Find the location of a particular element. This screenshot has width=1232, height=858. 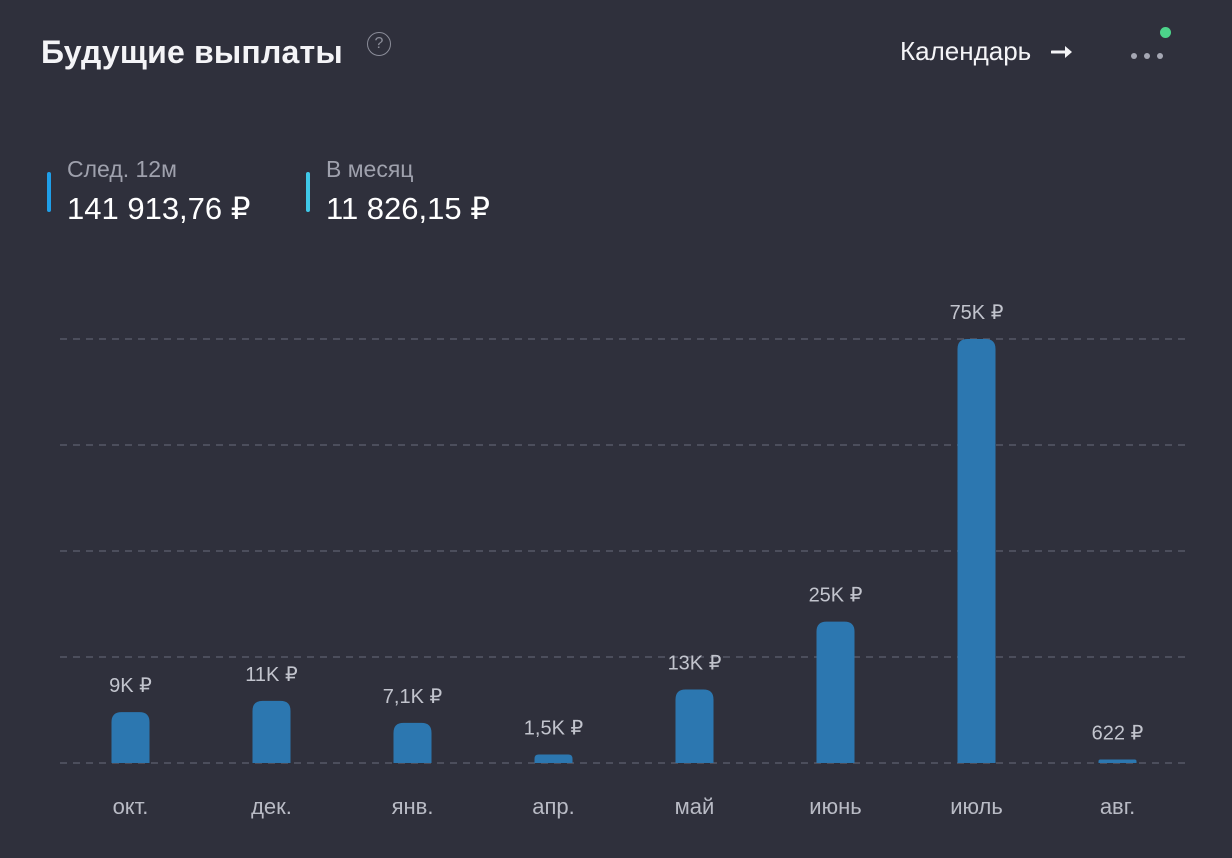

chart-x-tick-label: апр. is located at coordinates (553, 806).